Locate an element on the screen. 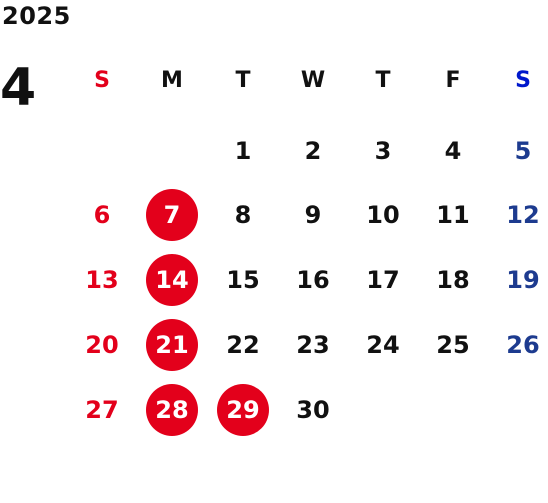  date-label: 16 is located at coordinates (313, 280).